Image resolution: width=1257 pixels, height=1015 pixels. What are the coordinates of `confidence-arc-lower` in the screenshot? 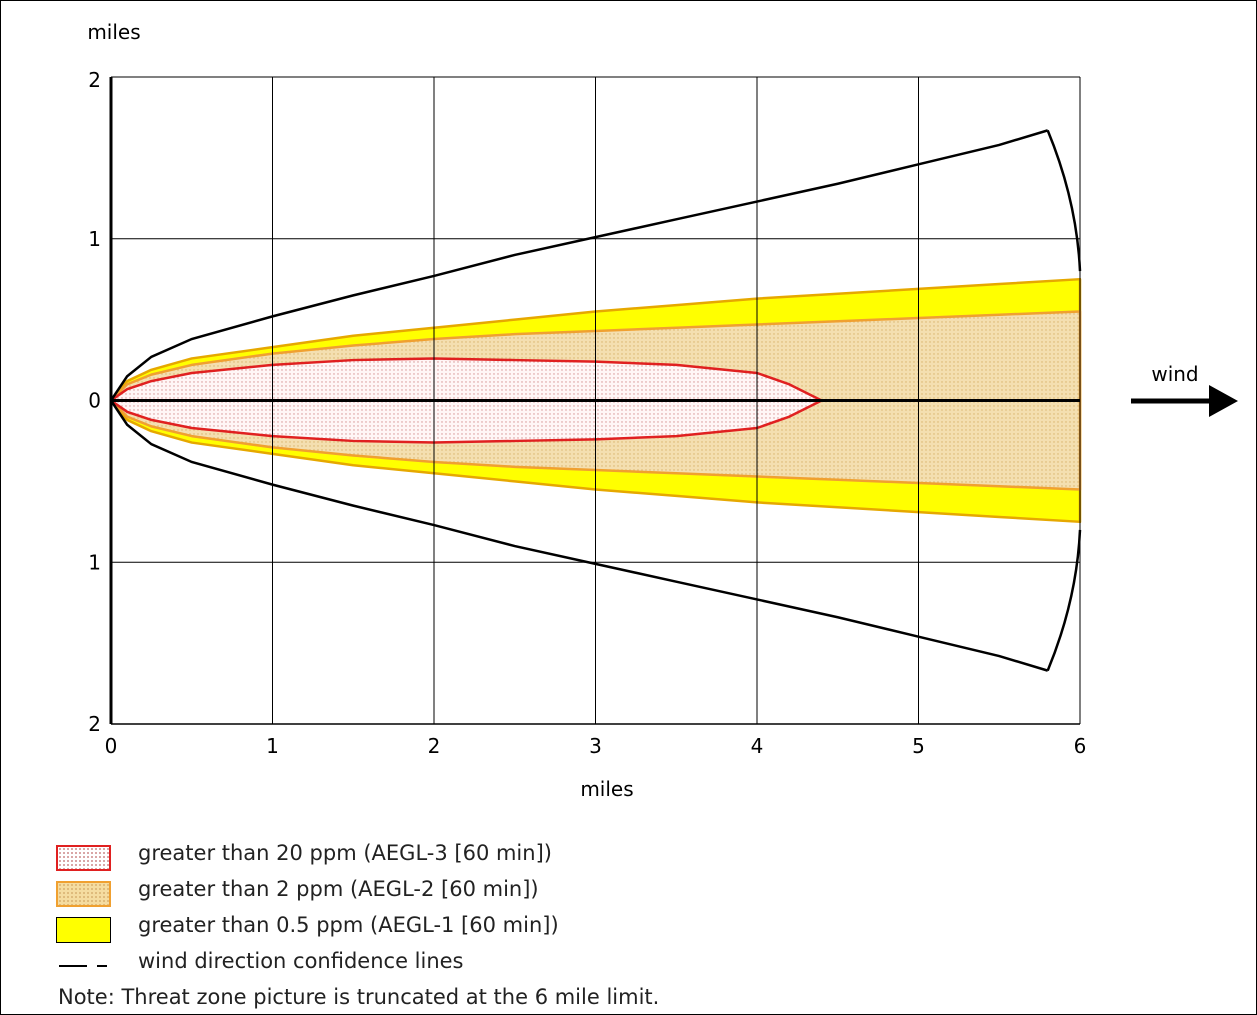 It's located at (1064, 600).